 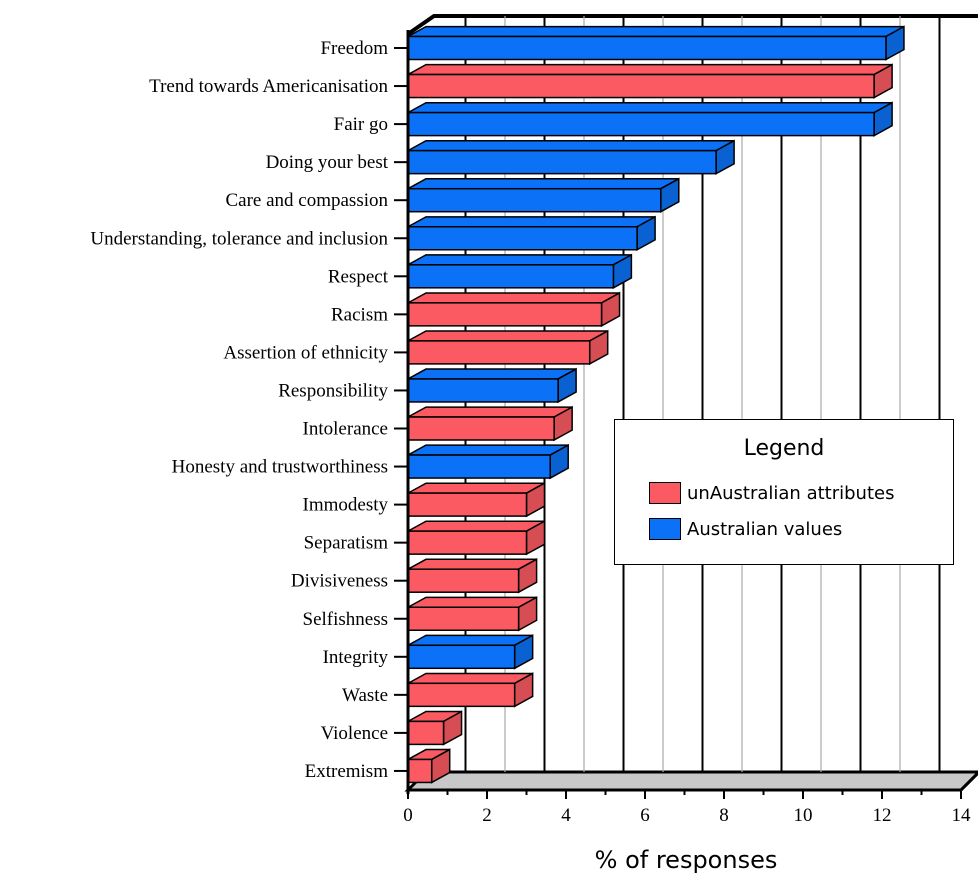 I want to click on x-tick-label: 6, so click(x=645, y=815).